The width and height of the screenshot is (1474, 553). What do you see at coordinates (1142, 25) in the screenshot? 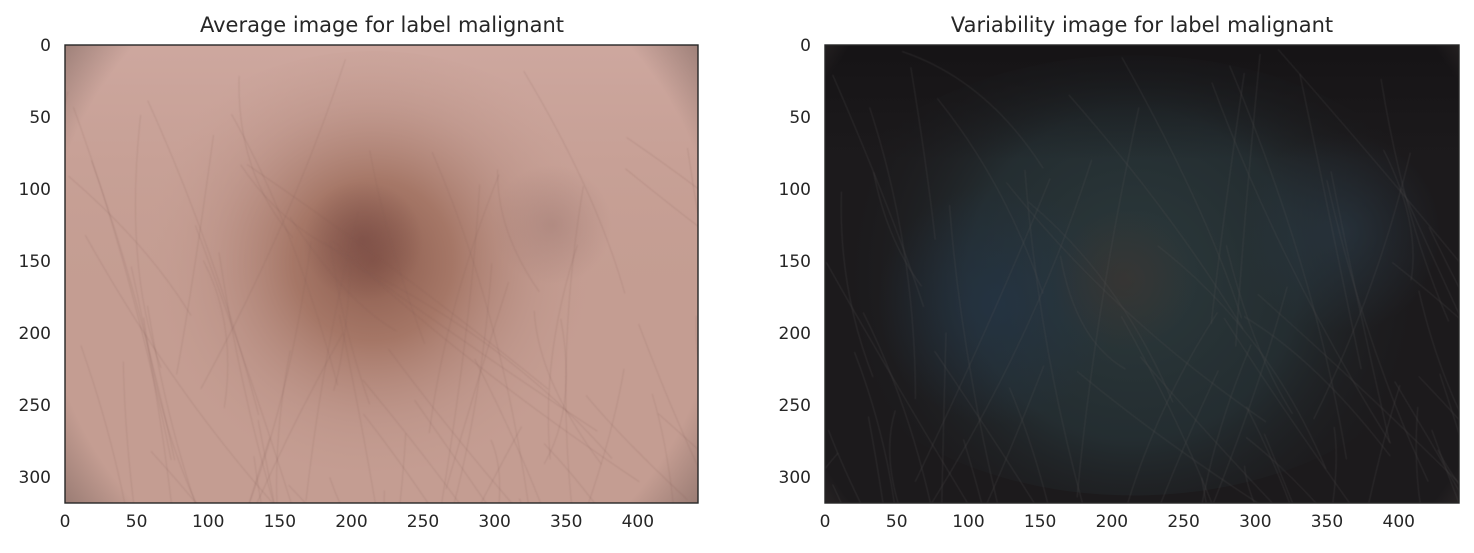
I see `chart-title: Variability image for label malignant` at bounding box center [1142, 25].